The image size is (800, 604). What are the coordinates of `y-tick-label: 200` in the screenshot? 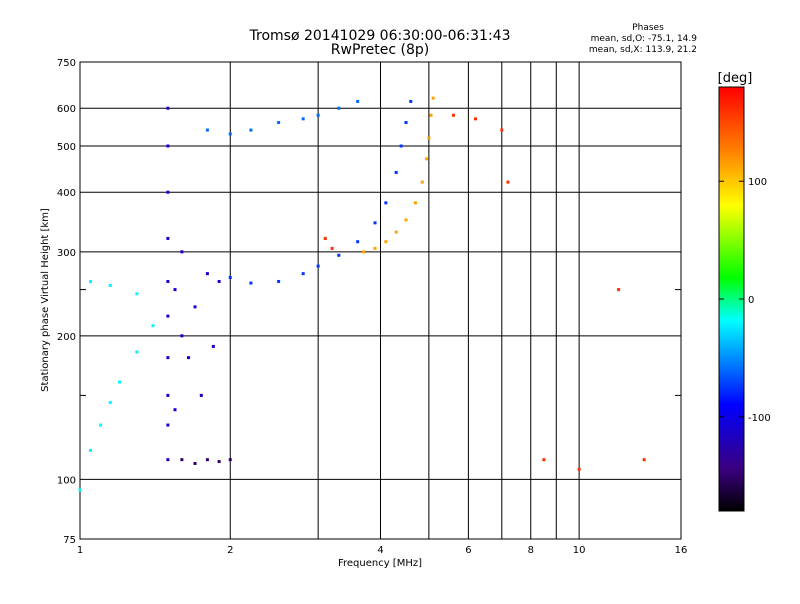 It's located at (66, 337).